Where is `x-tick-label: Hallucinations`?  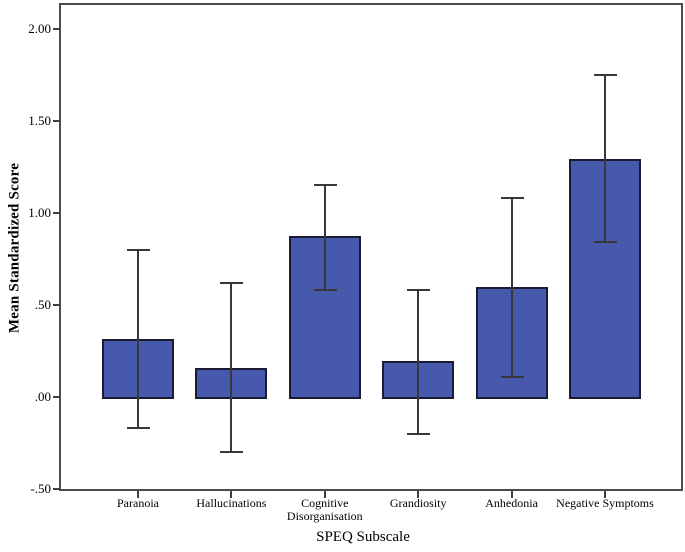 x-tick-label: Hallucinations is located at coordinates (231, 503).